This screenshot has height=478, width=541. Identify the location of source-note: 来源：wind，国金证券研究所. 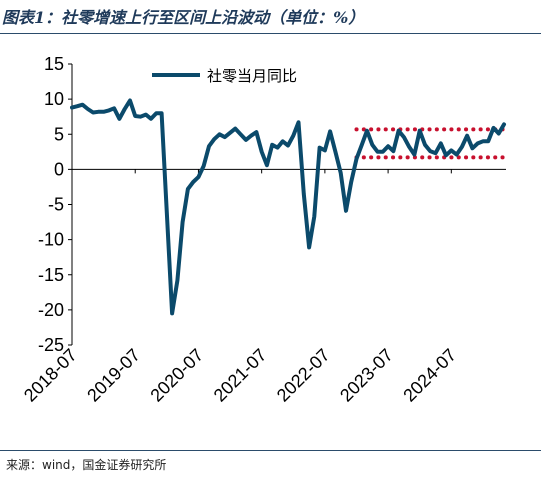
(86, 465).